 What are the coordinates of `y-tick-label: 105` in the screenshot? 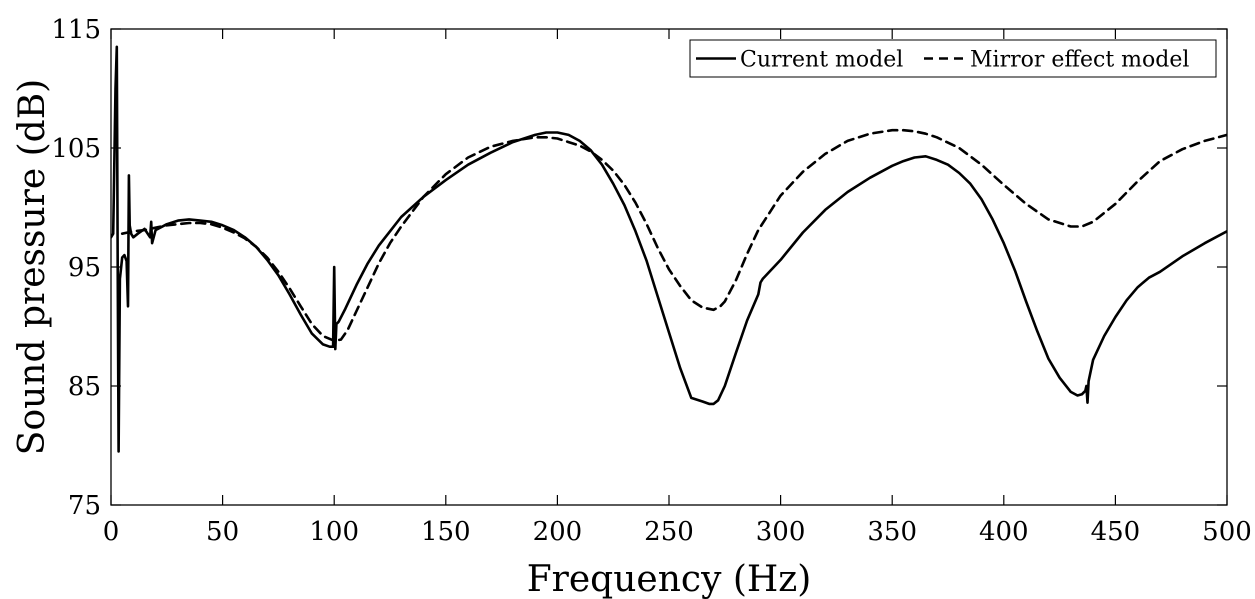 It's located at (76, 149).